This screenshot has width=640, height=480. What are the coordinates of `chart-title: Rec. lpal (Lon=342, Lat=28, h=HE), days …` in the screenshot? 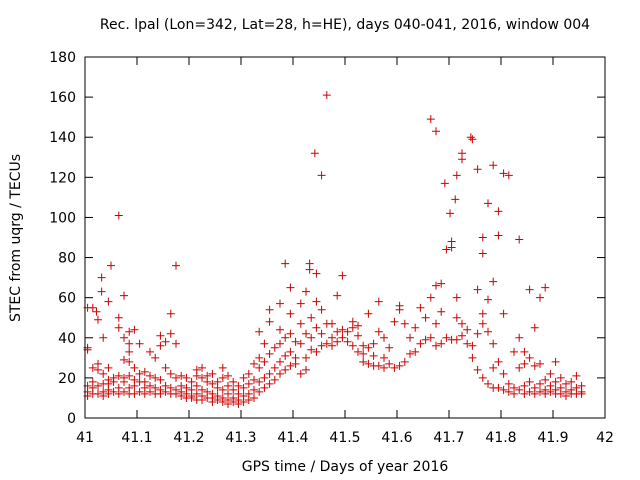 It's located at (345, 25).